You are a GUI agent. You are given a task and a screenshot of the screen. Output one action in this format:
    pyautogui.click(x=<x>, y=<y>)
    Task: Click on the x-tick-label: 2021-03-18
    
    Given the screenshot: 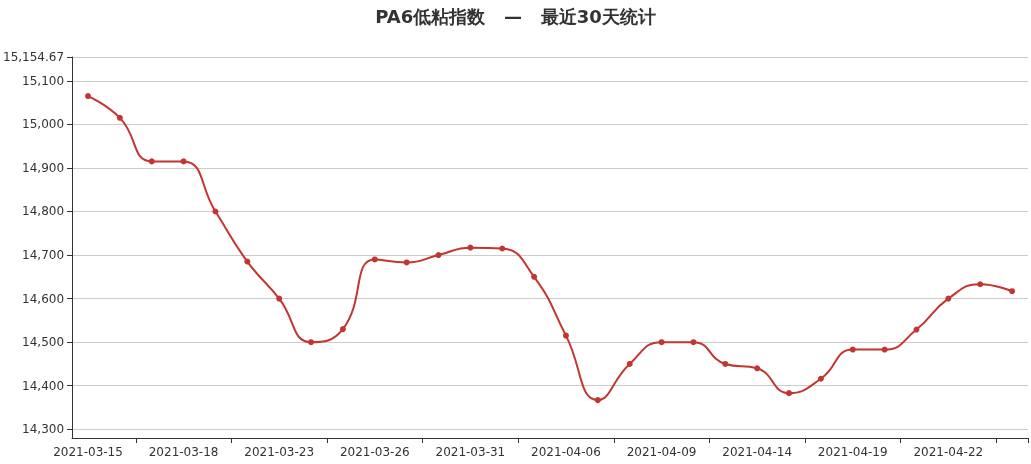 What is the action you would take?
    pyautogui.click(x=183, y=452)
    